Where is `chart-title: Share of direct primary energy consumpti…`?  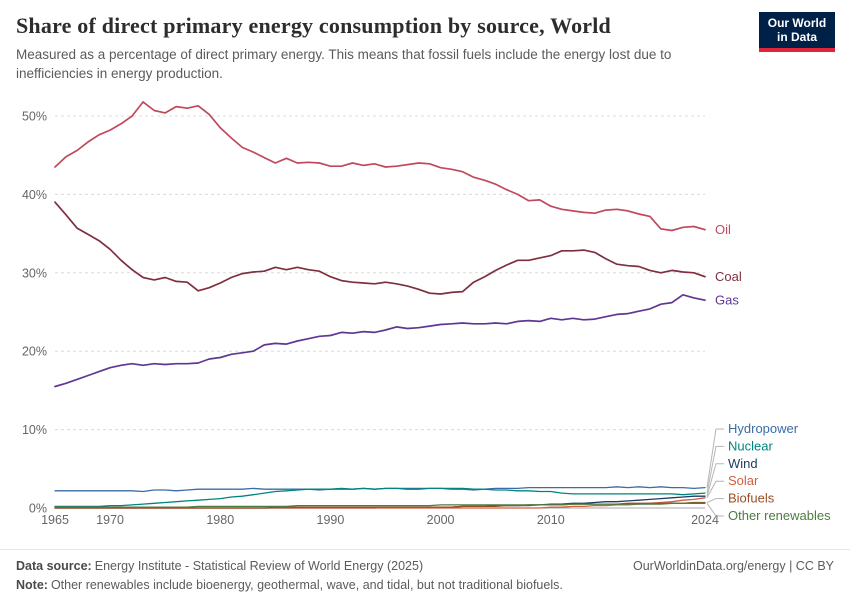
chart-title: Share of direct primary energy consumpti… is located at coordinates (313, 25).